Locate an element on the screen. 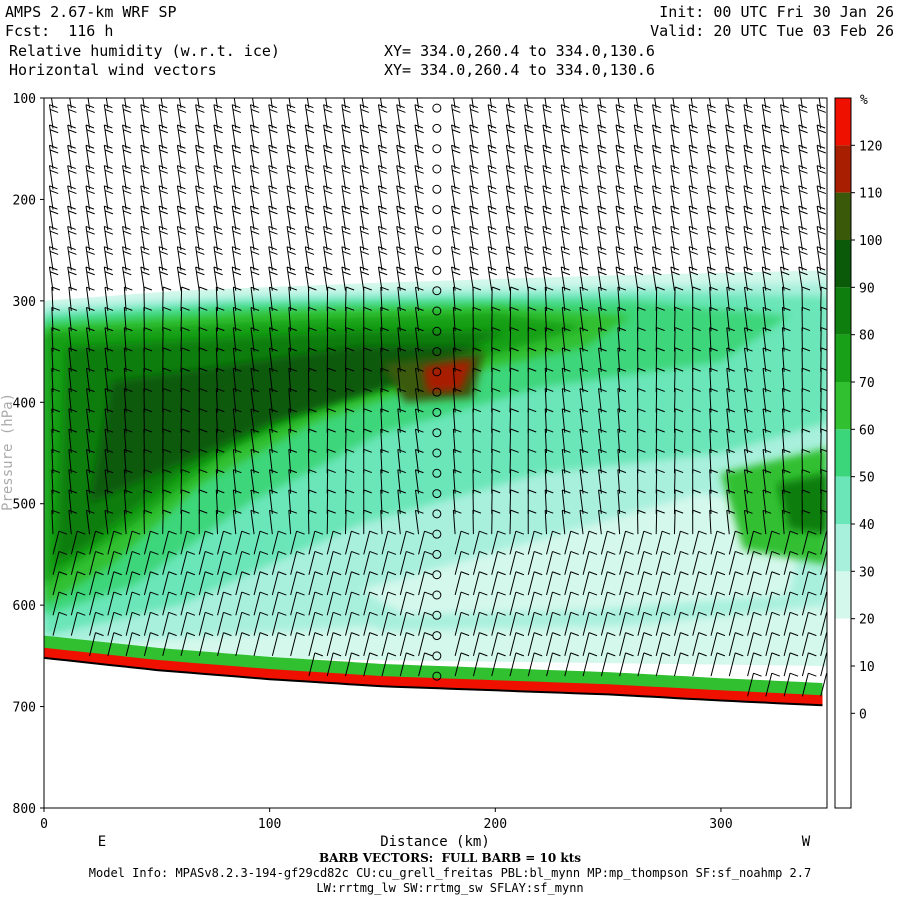 The image size is (900, 900). colorbar-swatch is located at coordinates (843, 216).